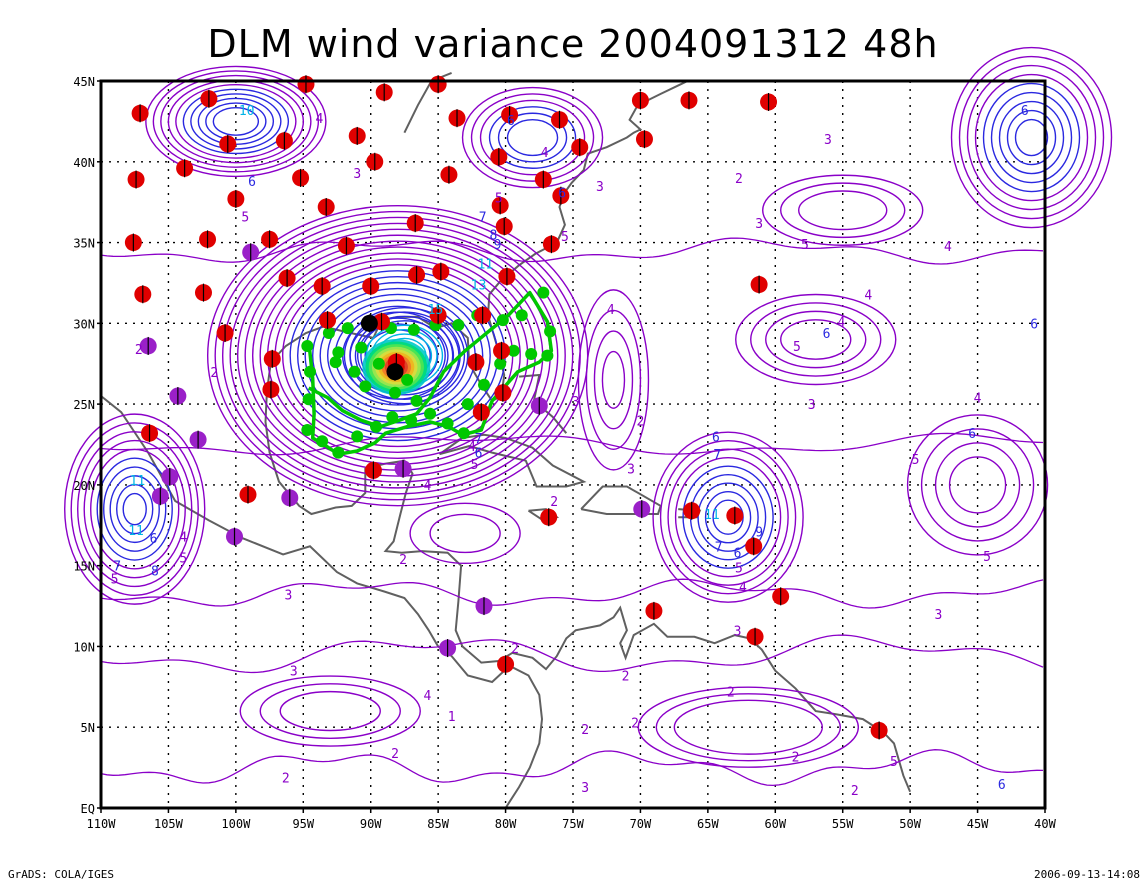 The image size is (1146, 886). What do you see at coordinates (1087, 874) in the screenshot?
I see `footer-timestamp: 2006-09-13-14:08` at bounding box center [1087, 874].